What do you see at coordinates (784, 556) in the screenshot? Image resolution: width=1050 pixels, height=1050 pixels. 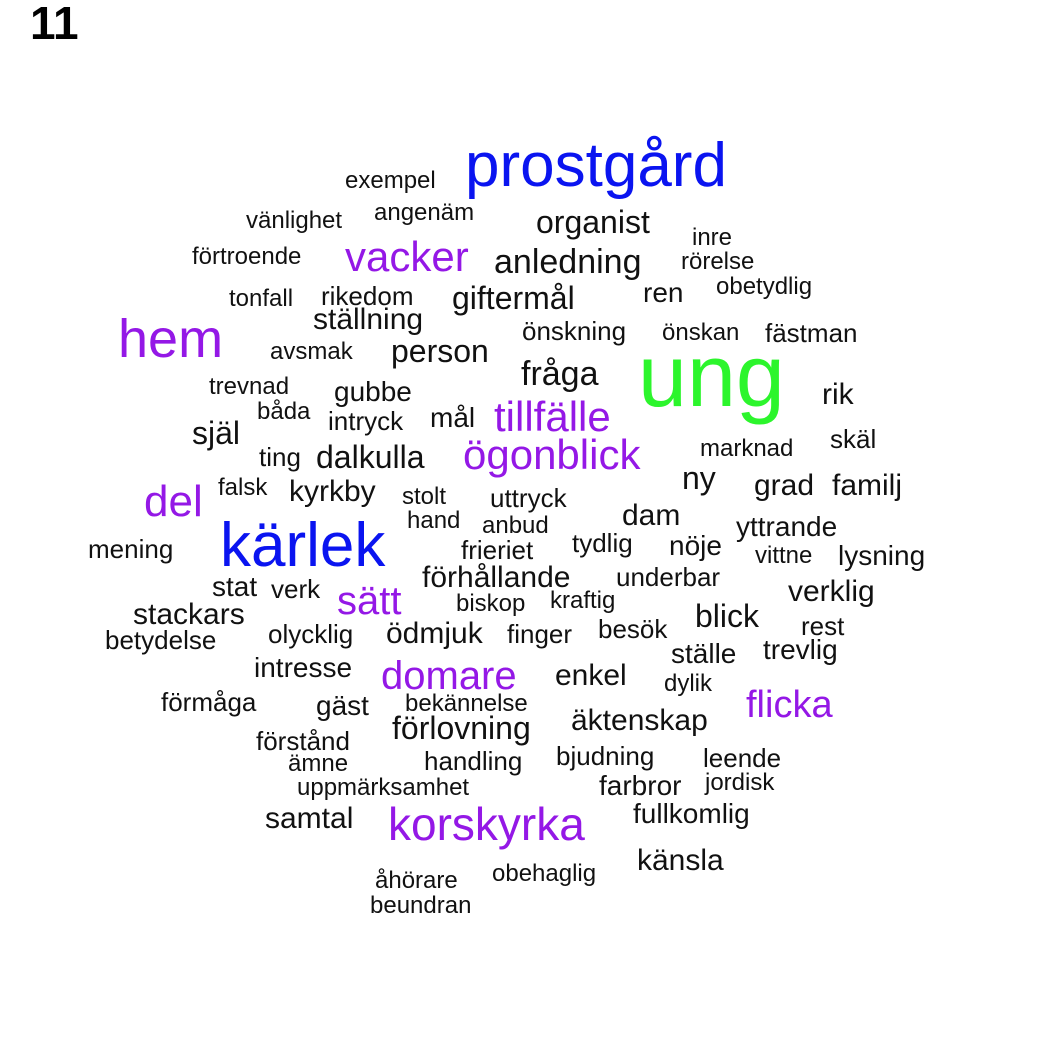 I see `word-vittne: vittne` at bounding box center [784, 556].